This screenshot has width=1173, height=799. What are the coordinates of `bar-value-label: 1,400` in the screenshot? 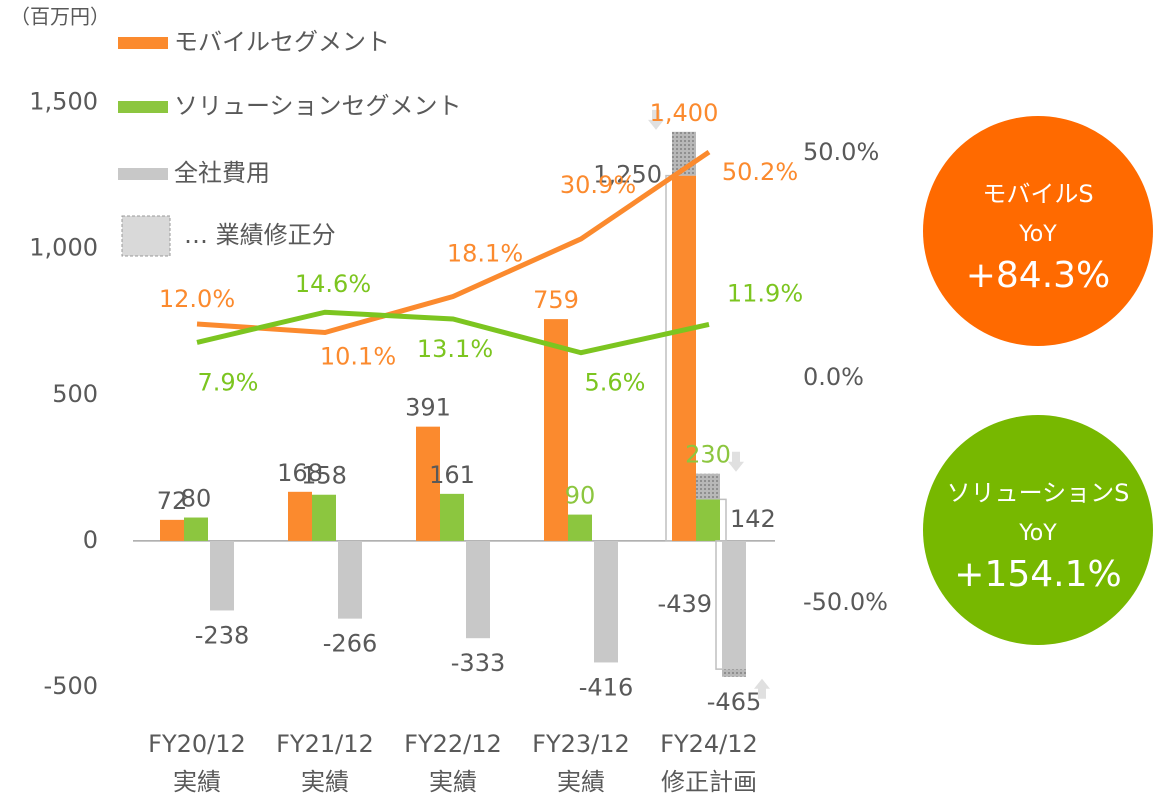 It's located at (684, 113).